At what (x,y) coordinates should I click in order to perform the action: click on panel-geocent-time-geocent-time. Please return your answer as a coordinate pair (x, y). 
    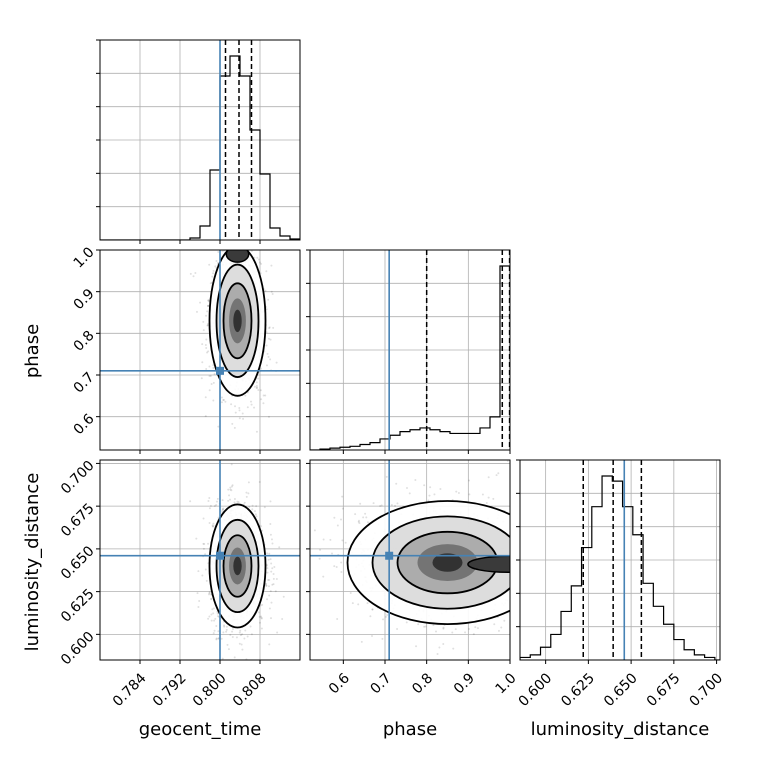
    Looking at the image, I should click on (198, 141).